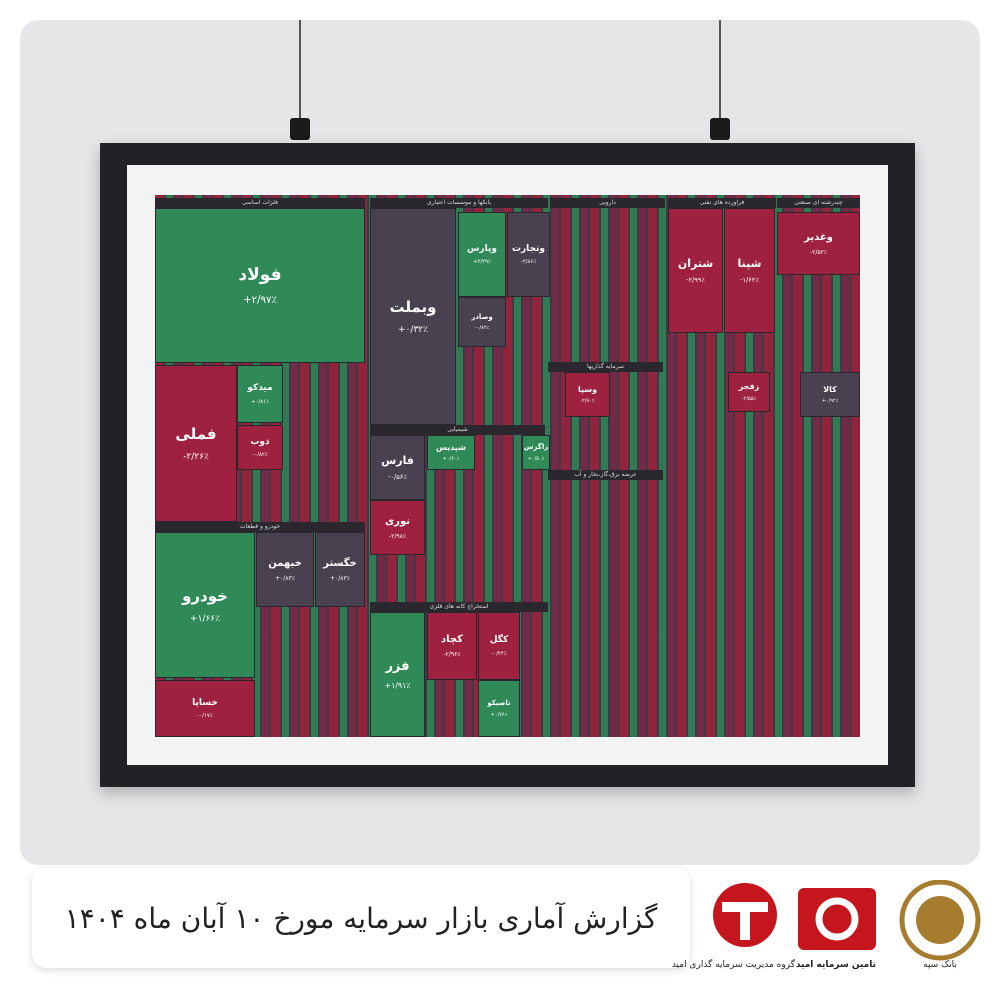 The image size is (1000, 1000). I want to click on sector-header: استخراج کانه های فلزی, so click(459, 607).